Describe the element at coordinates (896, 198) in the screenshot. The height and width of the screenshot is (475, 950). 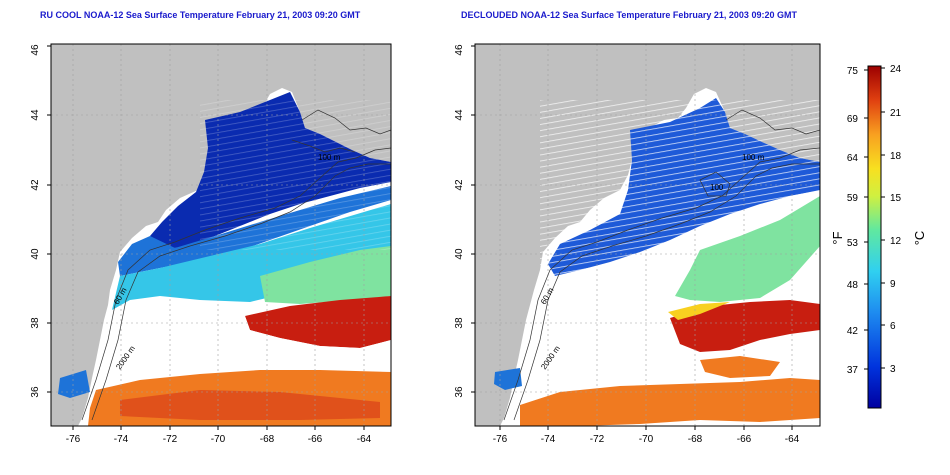
I see `colorbar-c-tick-label: 15` at that location.